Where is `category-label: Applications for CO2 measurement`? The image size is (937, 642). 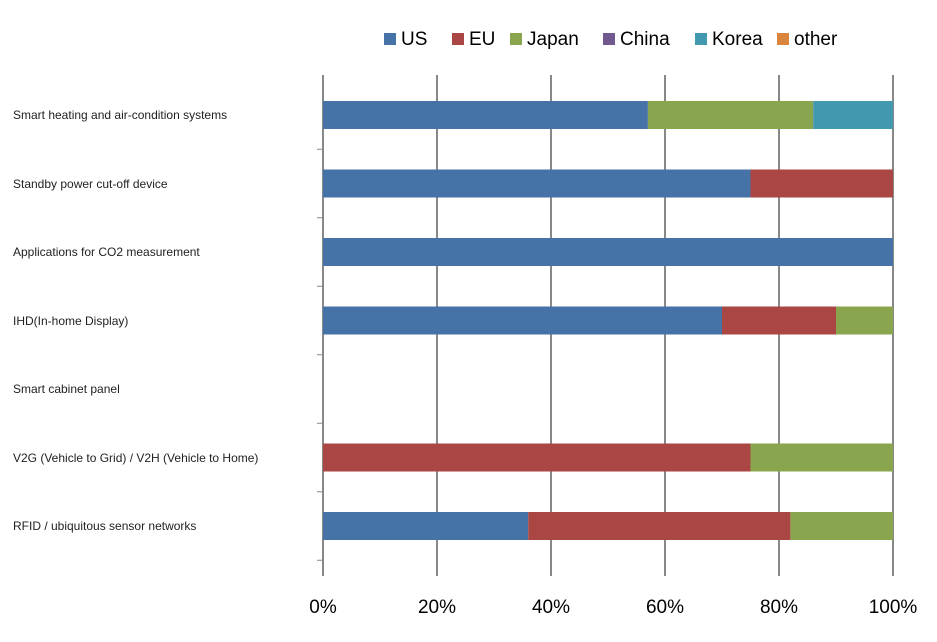 category-label: Applications for CO2 measurement is located at coordinates (106, 252).